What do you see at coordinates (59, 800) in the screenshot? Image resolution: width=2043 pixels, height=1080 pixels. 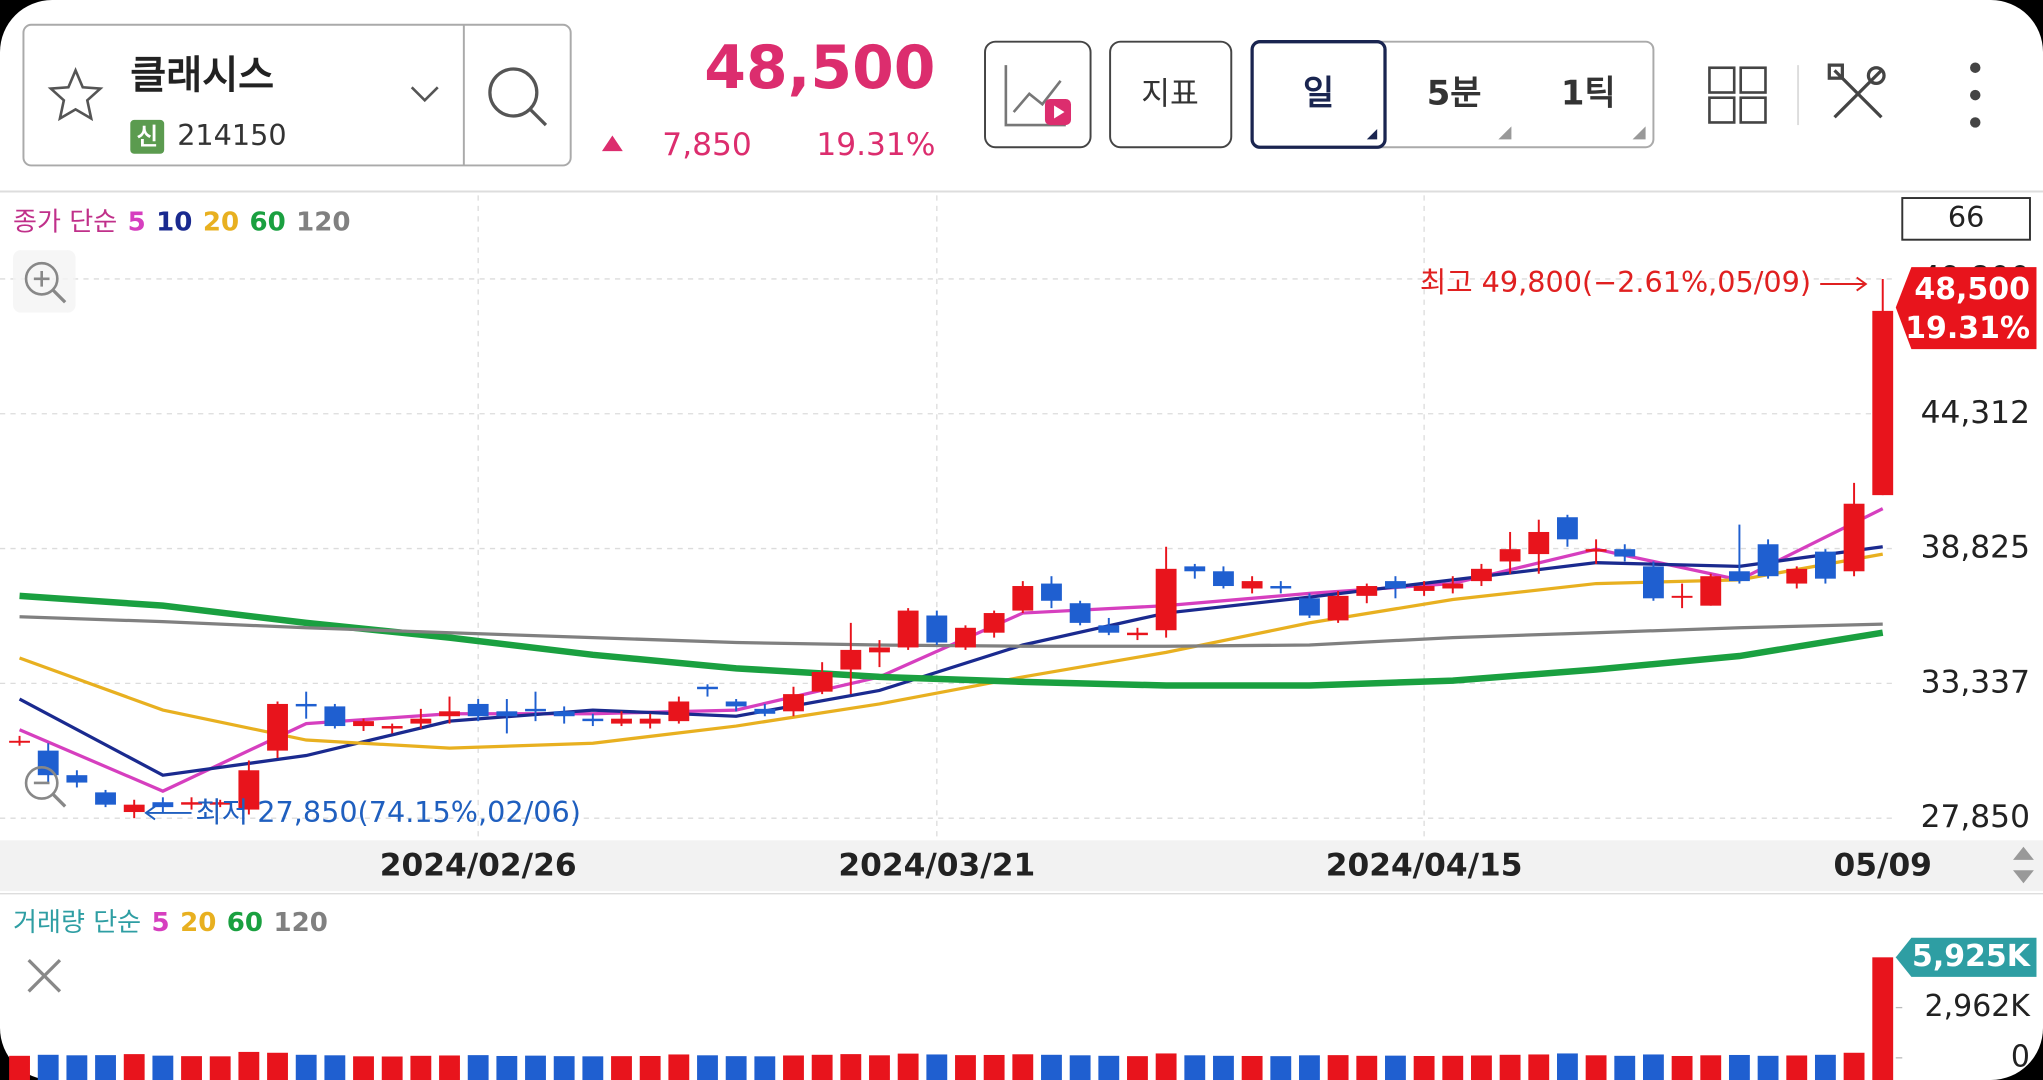 I see `zoom-handle` at bounding box center [59, 800].